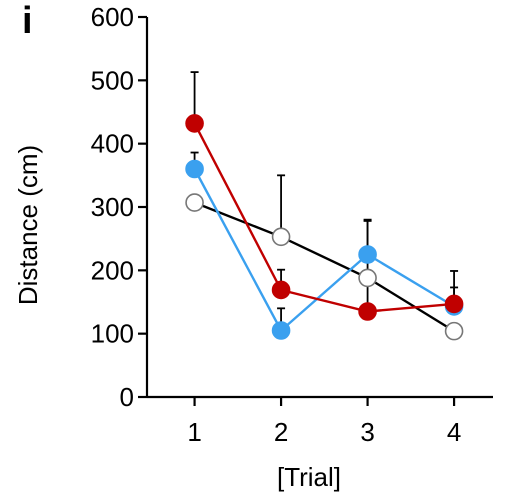 The width and height of the screenshot is (510, 503). Describe the element at coordinates (127, 397) in the screenshot. I see `y-tick-label: 0` at that location.